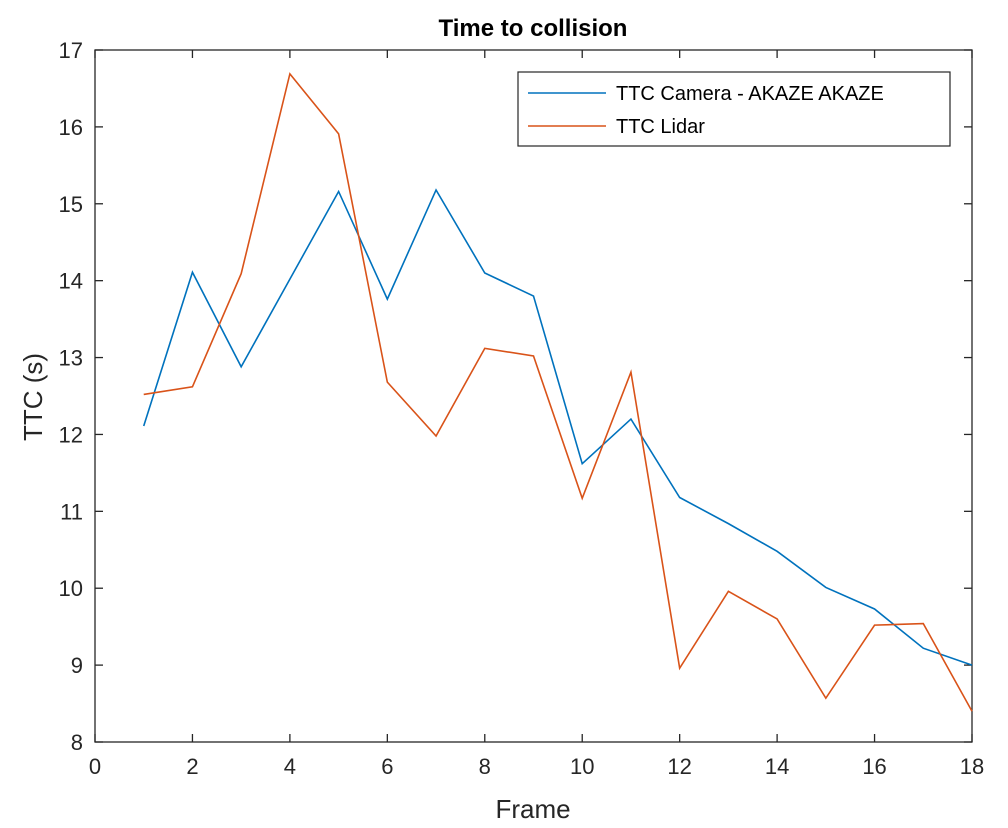  Describe the element at coordinates (77, 742) in the screenshot. I see `y-tick-label: 8` at that location.